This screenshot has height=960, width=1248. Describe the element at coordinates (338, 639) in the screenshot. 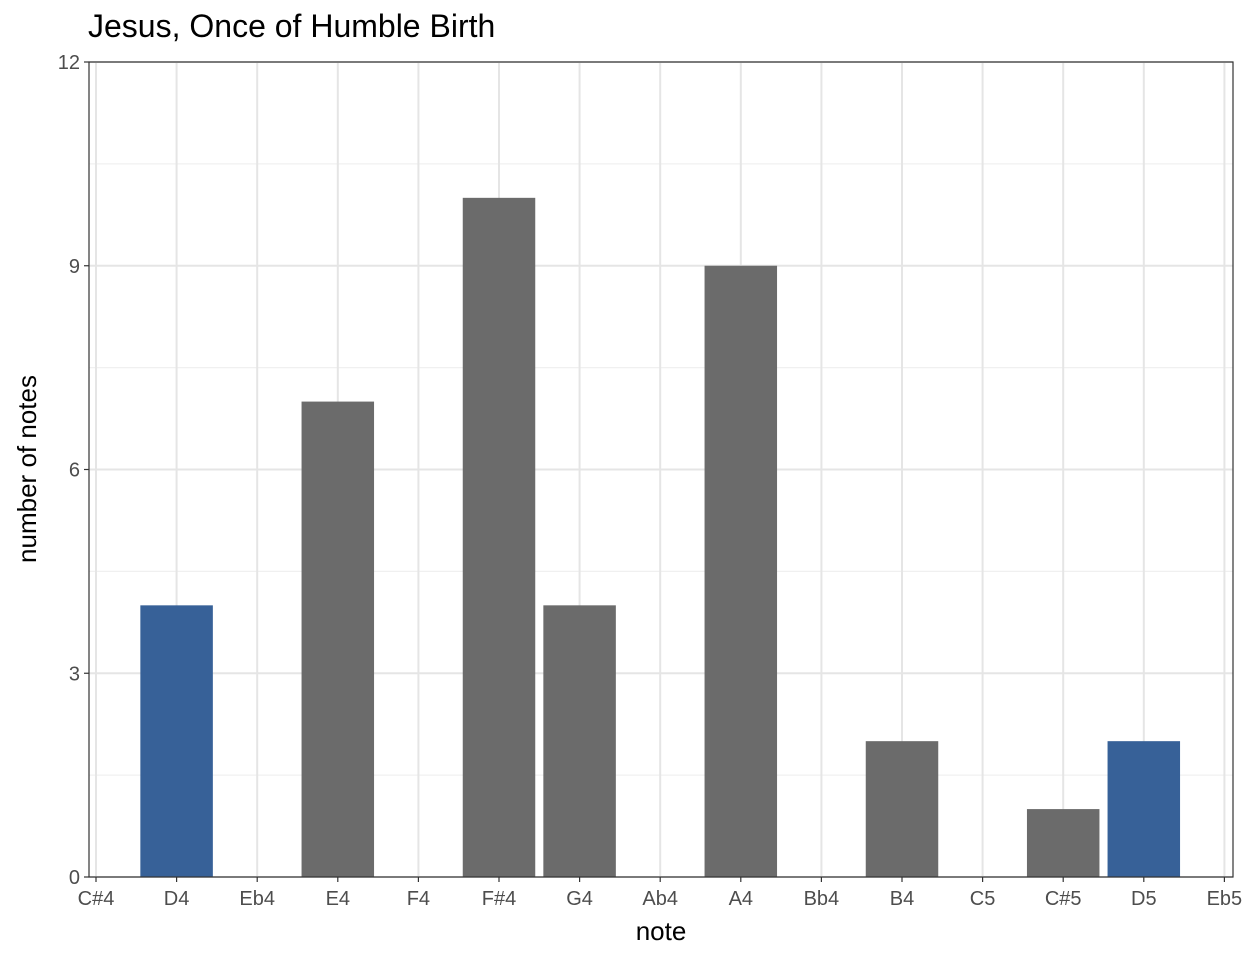

I see `bar-e4` at that location.